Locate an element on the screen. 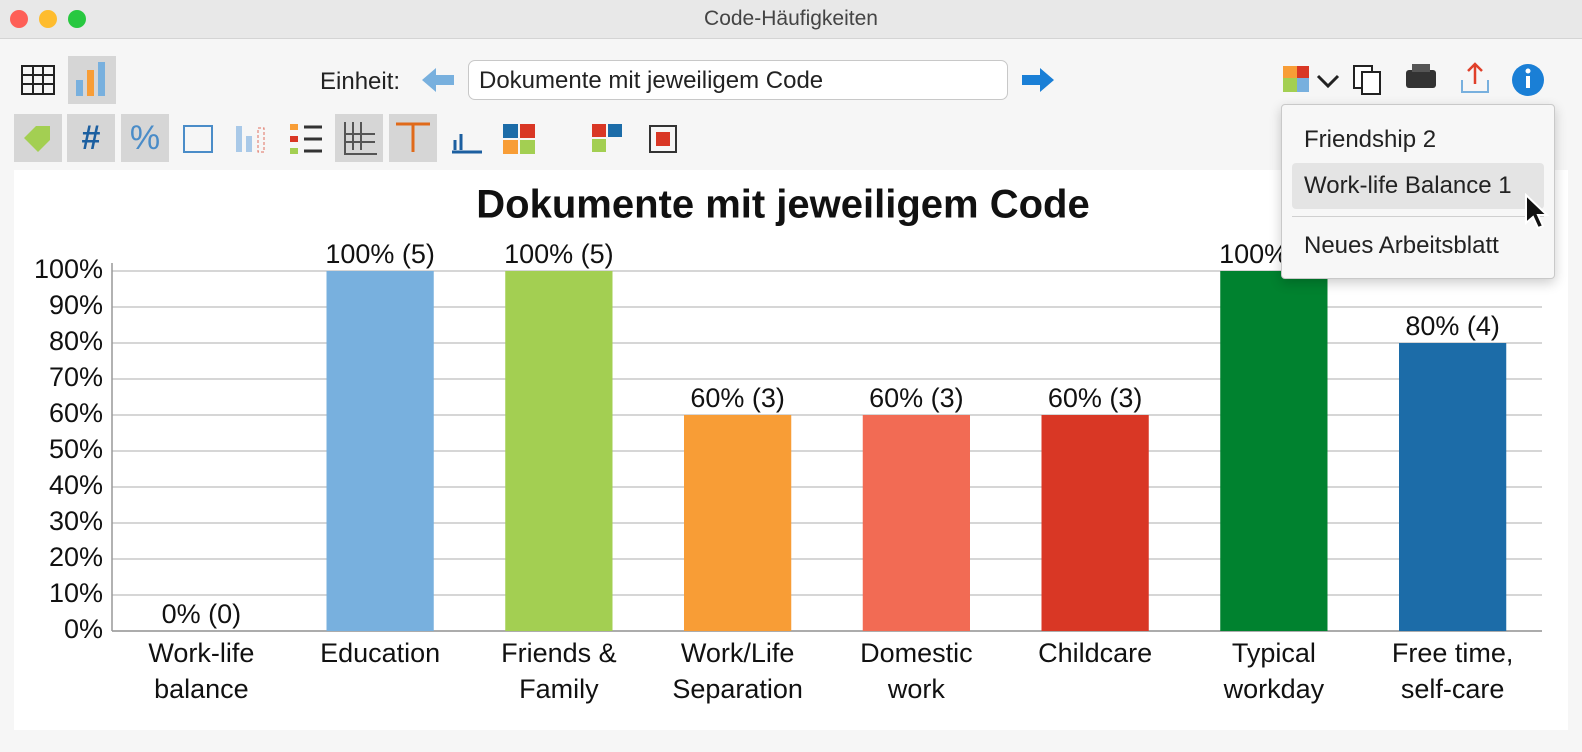 This screenshot has height=752, width=1582. x-tick-label: Education is located at coordinates (380, 653).